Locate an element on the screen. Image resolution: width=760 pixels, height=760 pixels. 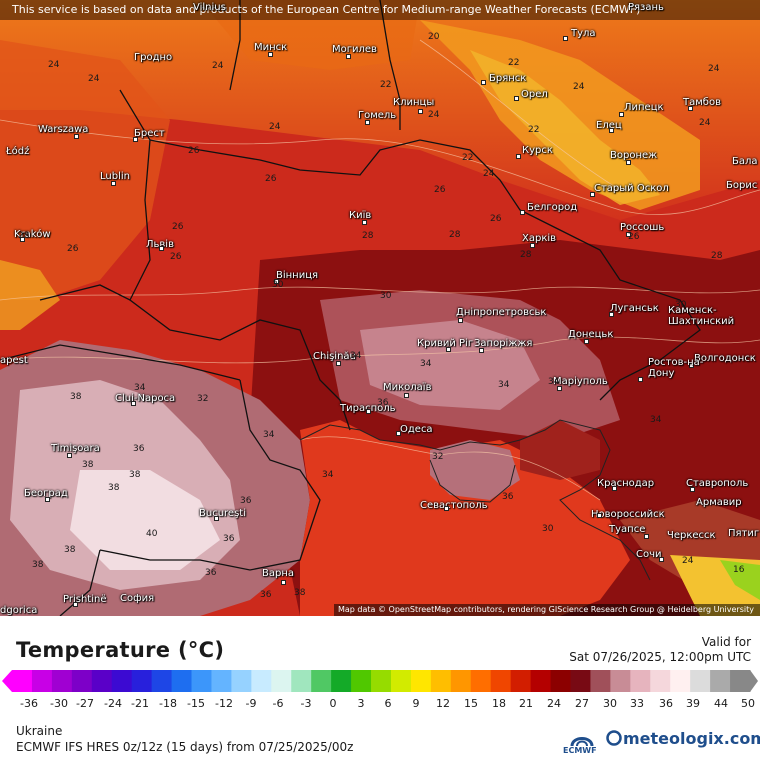
city-label: Бала is located at coordinates (745, 161).